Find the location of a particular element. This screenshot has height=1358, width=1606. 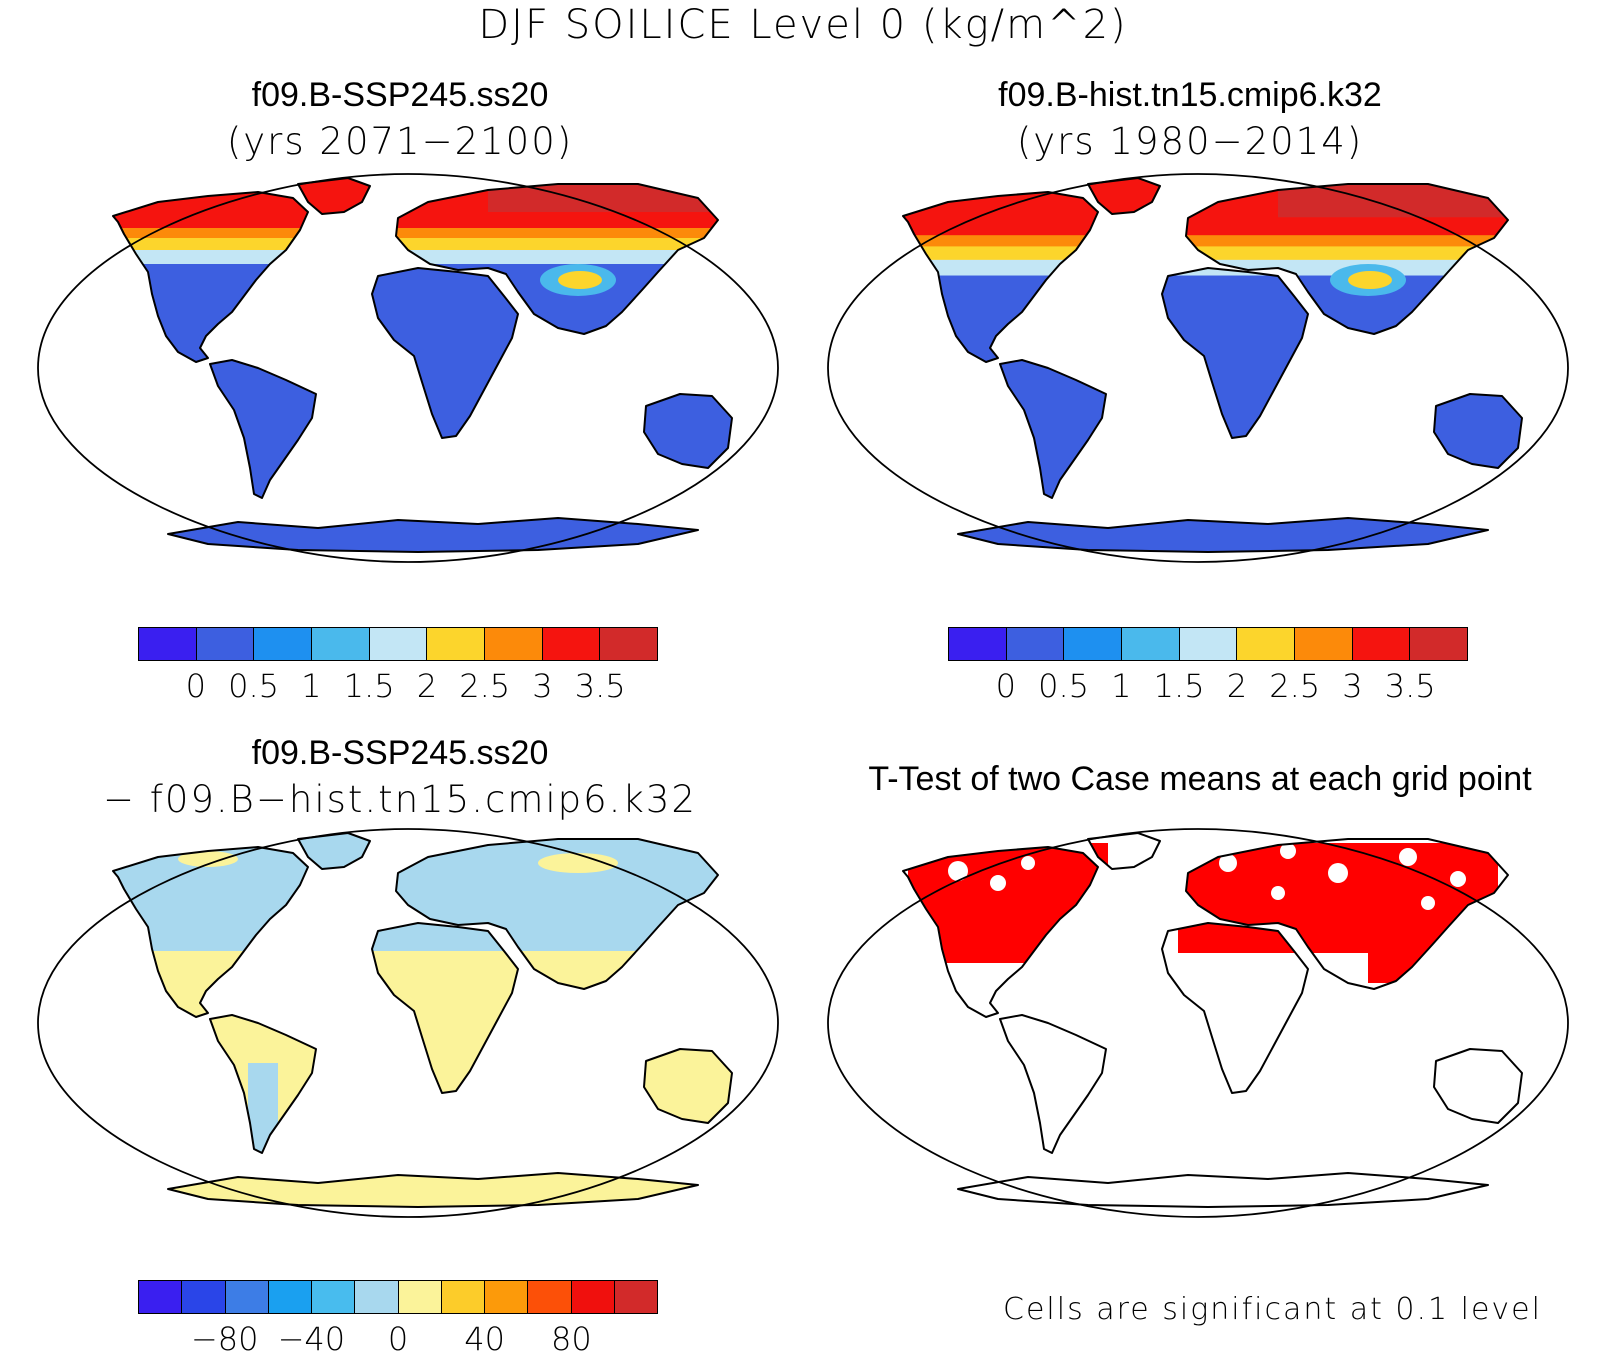

map-case2 is located at coordinates (1198, 368).